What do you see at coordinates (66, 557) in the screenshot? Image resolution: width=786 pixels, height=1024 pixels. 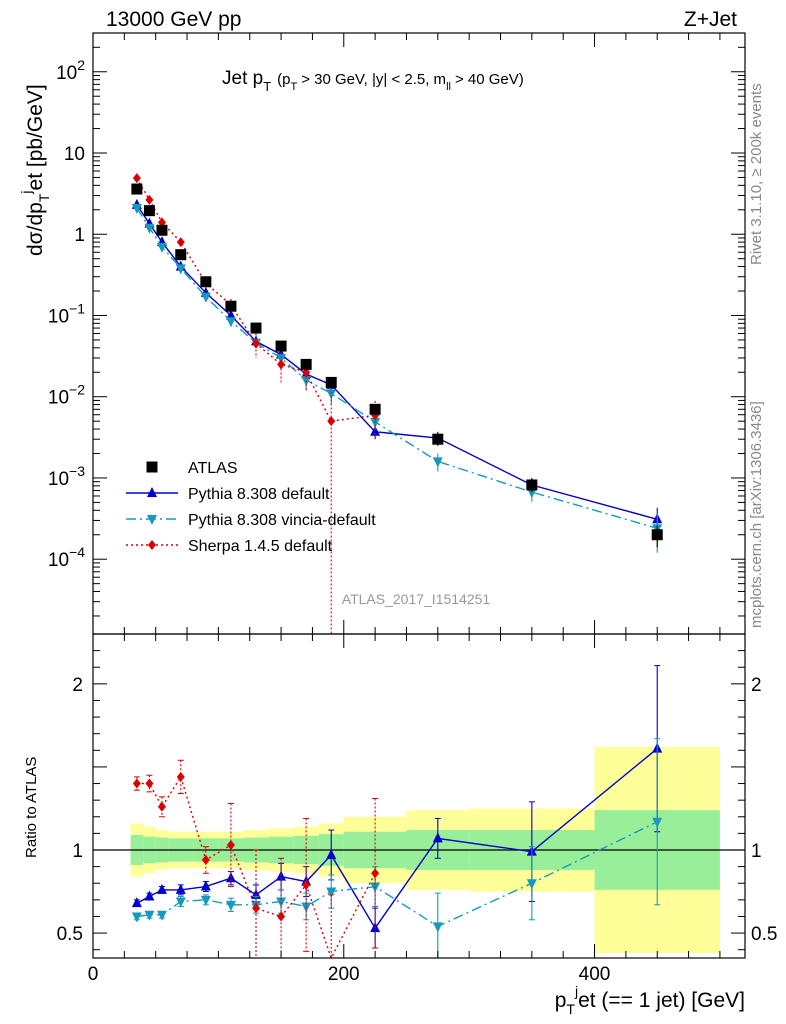 I see `main-y-tick-label: 10⁻⁴` at bounding box center [66, 557].